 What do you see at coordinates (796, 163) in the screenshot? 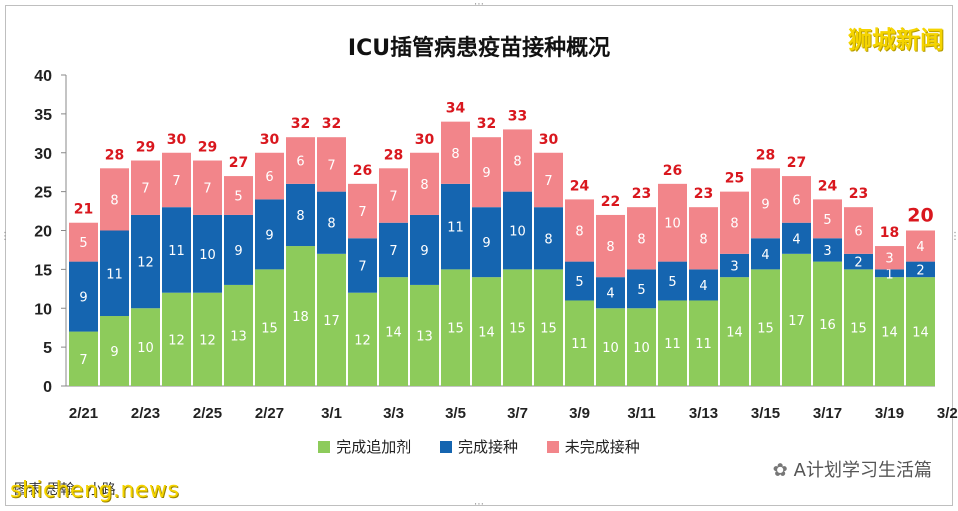
I see `total-label: 27` at bounding box center [796, 163].